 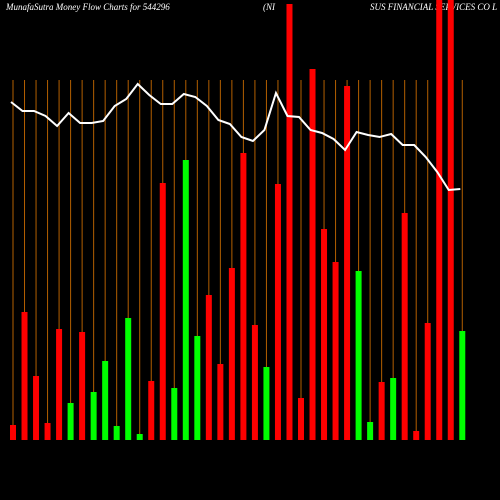 I want to click on chart-subtitle: SUS FINANCIAL SERVICES CO L, so click(x=433, y=7).